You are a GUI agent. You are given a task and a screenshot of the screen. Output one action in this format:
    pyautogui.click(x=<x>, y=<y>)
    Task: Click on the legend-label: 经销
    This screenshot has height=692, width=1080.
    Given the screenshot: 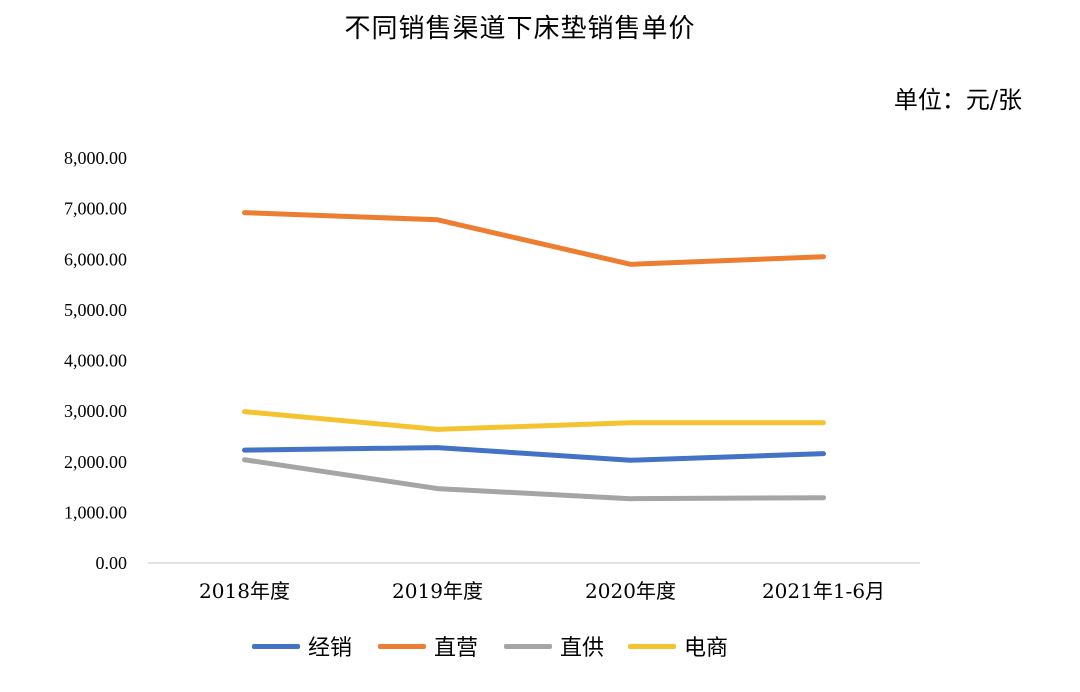 What is the action you would take?
    pyautogui.click(x=330, y=648)
    